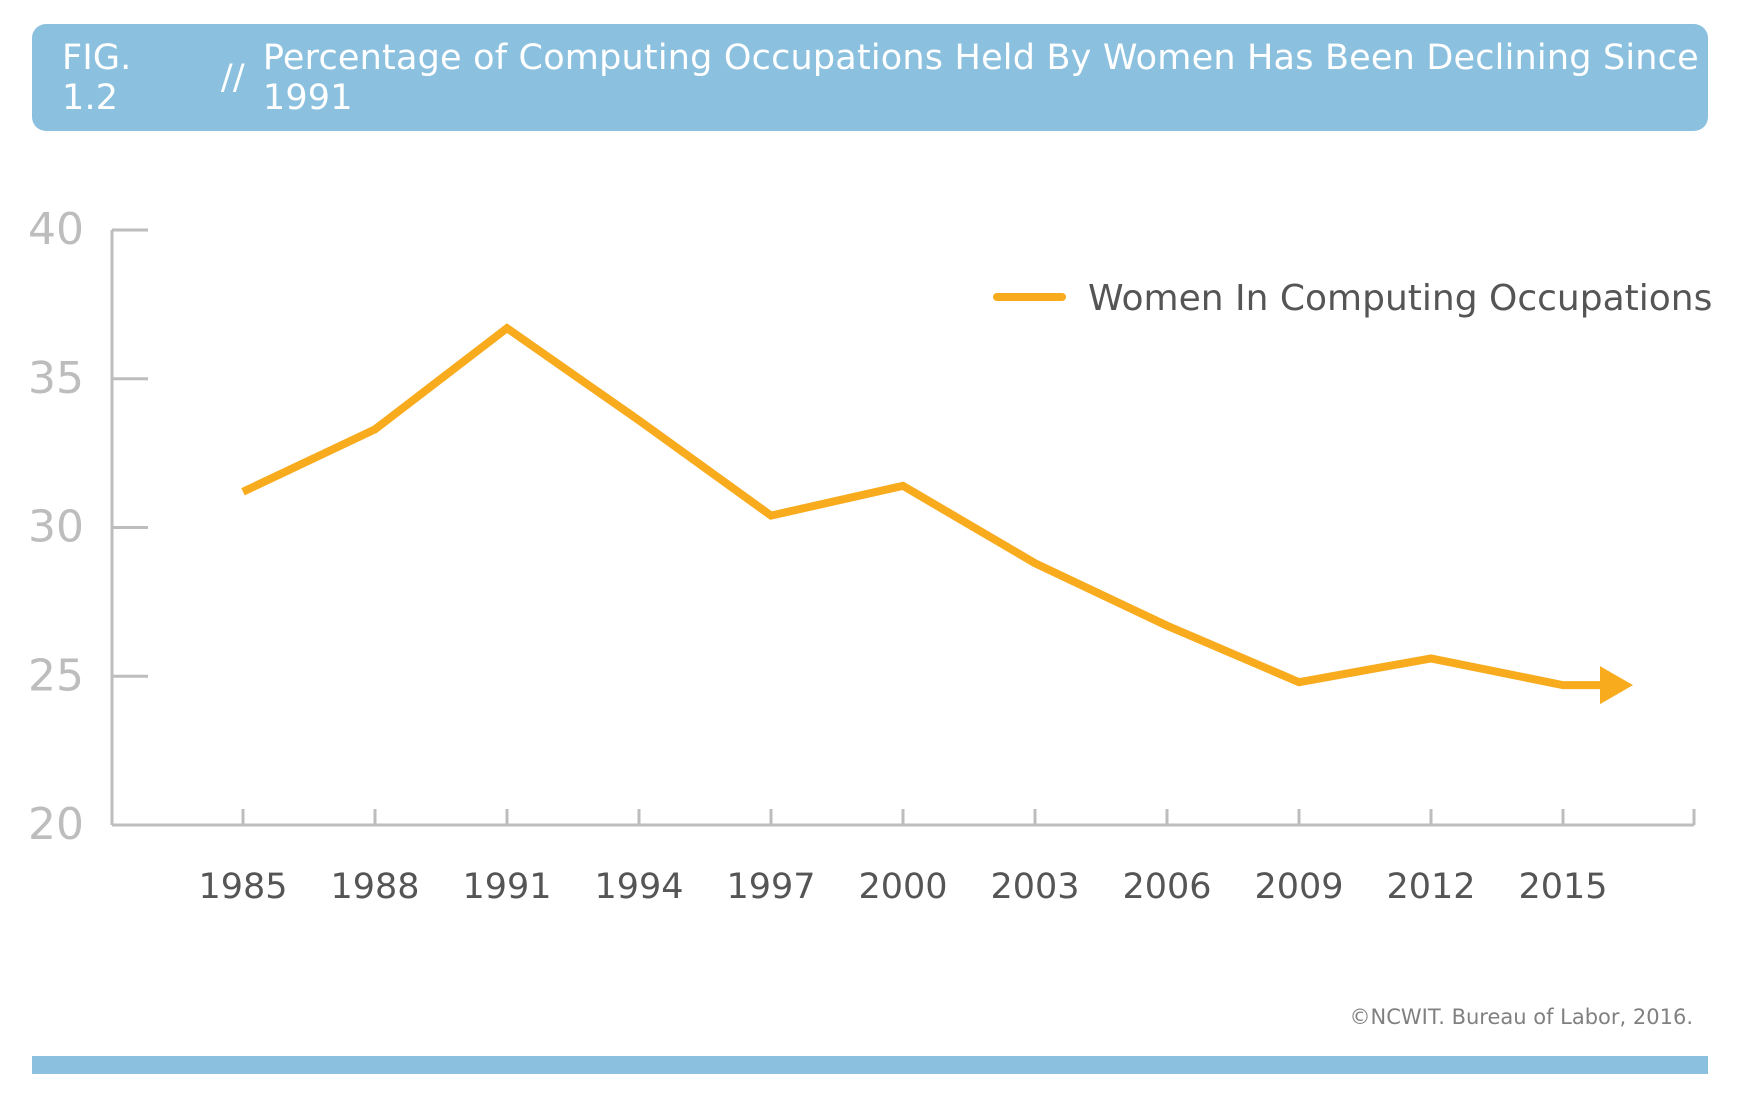 The width and height of the screenshot is (1738, 1096). I want to click on x-tick-label-2009: 2009, so click(1298, 887).